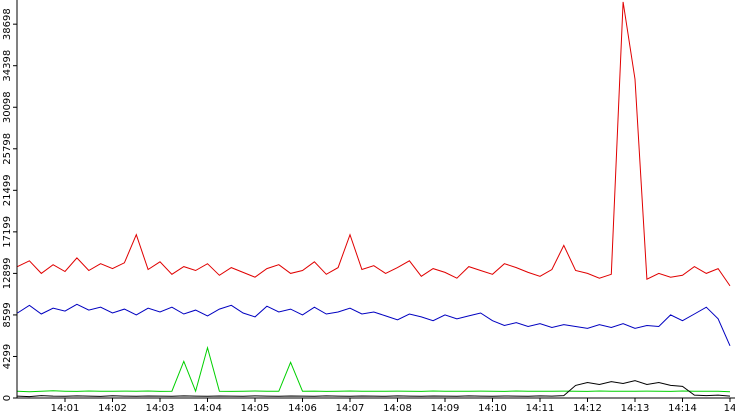 This screenshot has height=415, width=735. What do you see at coordinates (255, 408) in the screenshot?
I see `x-tick-label: 14:05` at bounding box center [255, 408].